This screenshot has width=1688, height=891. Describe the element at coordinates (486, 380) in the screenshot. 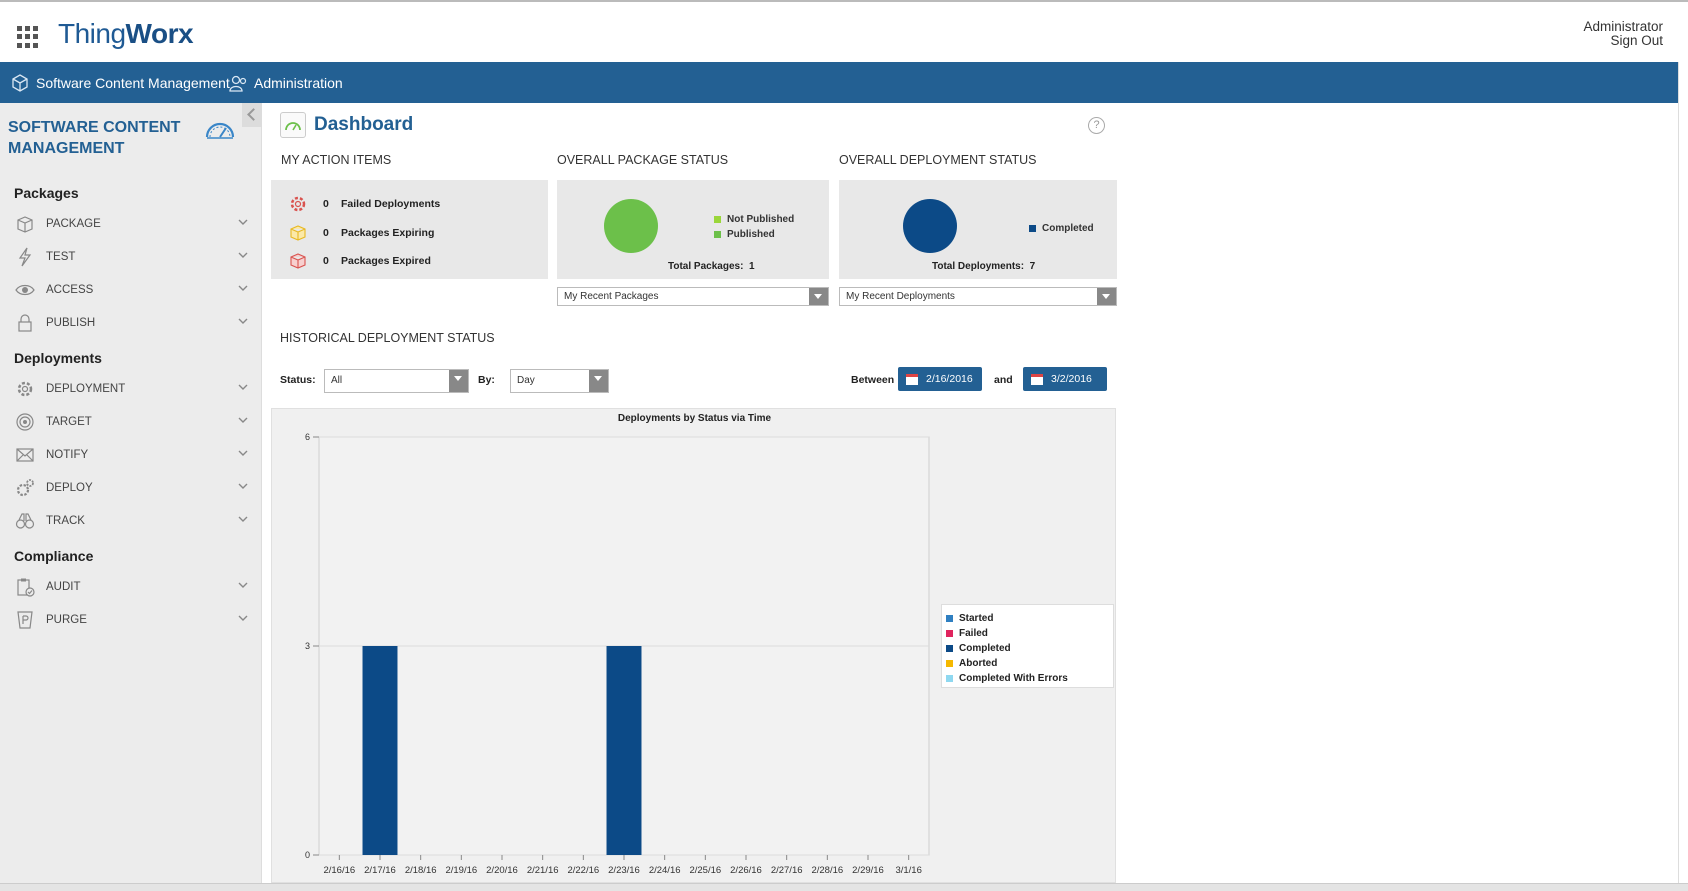

I see `by-filter-label: By:` at that location.